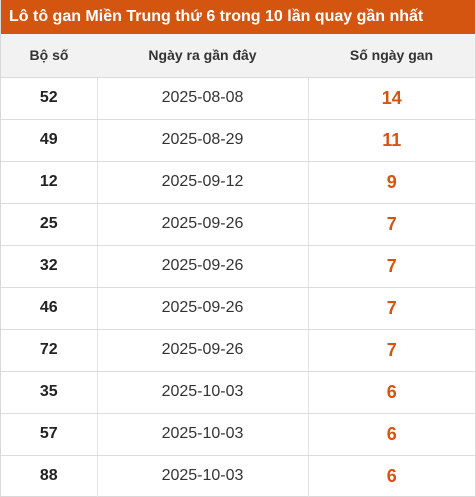 This screenshot has width=476, height=497. Describe the element at coordinates (49, 224) in the screenshot. I see `number-cell: 25` at that location.